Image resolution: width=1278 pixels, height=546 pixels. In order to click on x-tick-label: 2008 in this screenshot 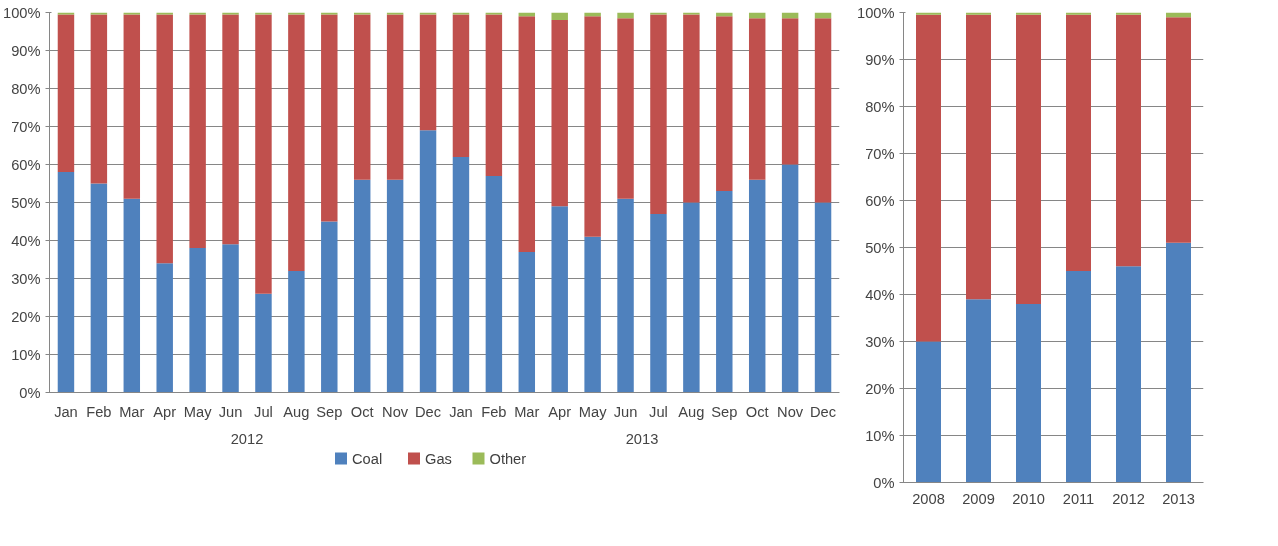, I will do `click(928, 498)`.